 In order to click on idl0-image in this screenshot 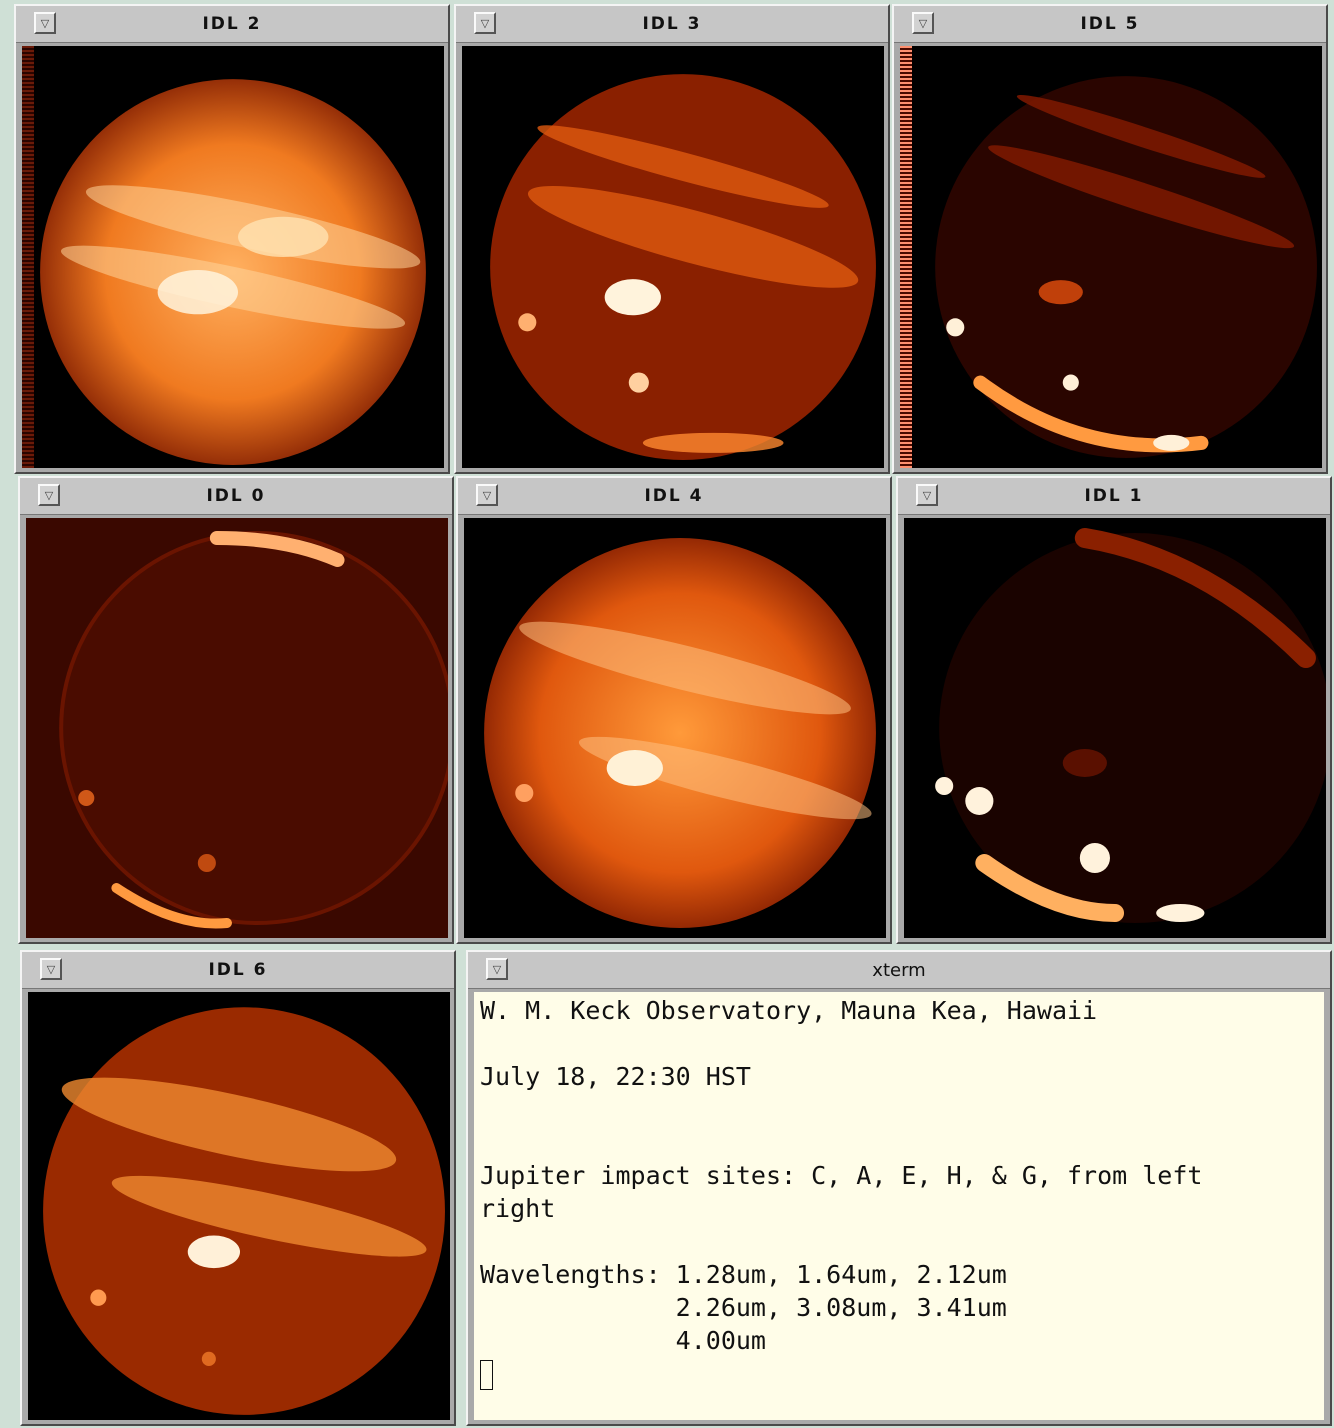, I will do `click(237, 728)`.